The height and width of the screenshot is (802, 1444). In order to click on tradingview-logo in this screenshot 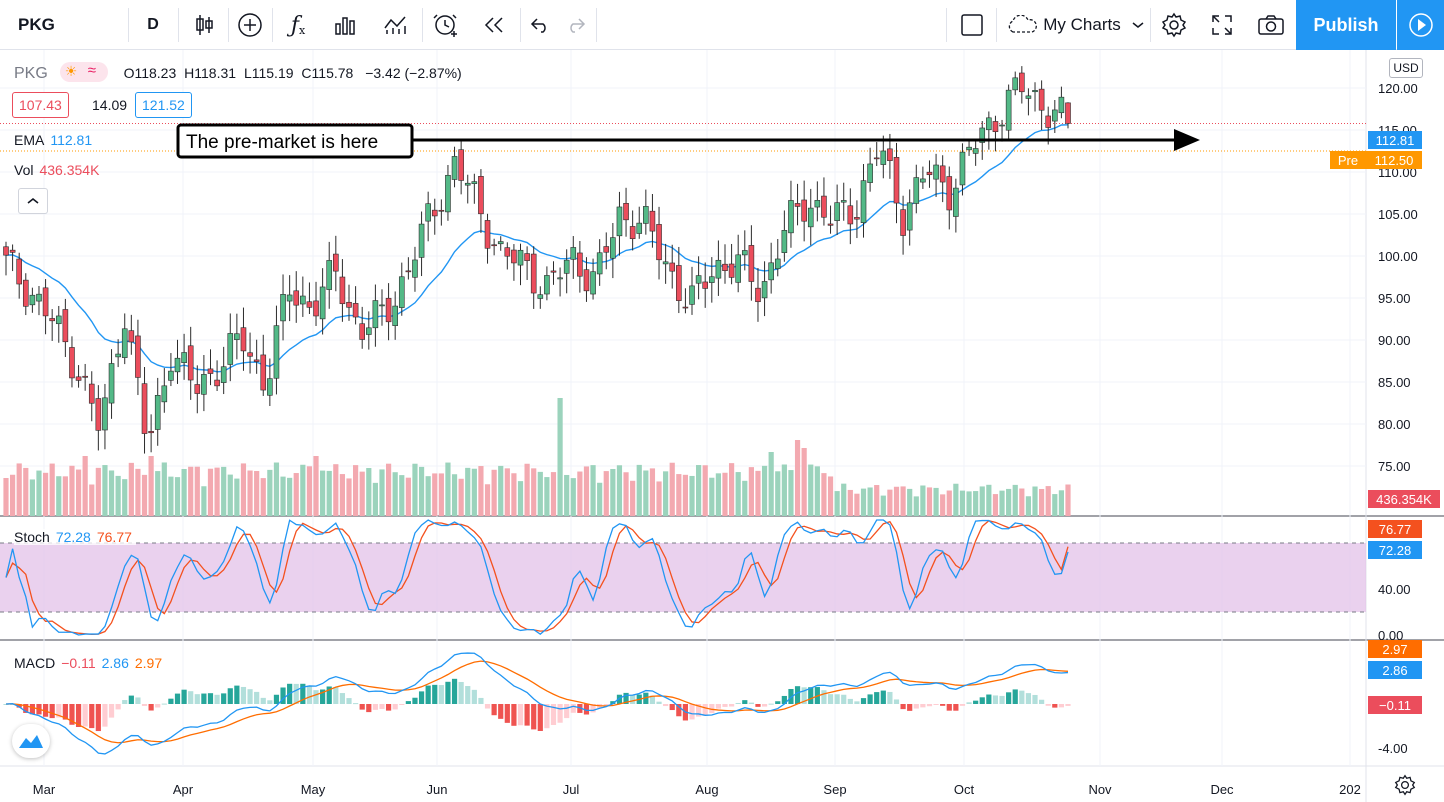, I will do `click(31, 741)`.